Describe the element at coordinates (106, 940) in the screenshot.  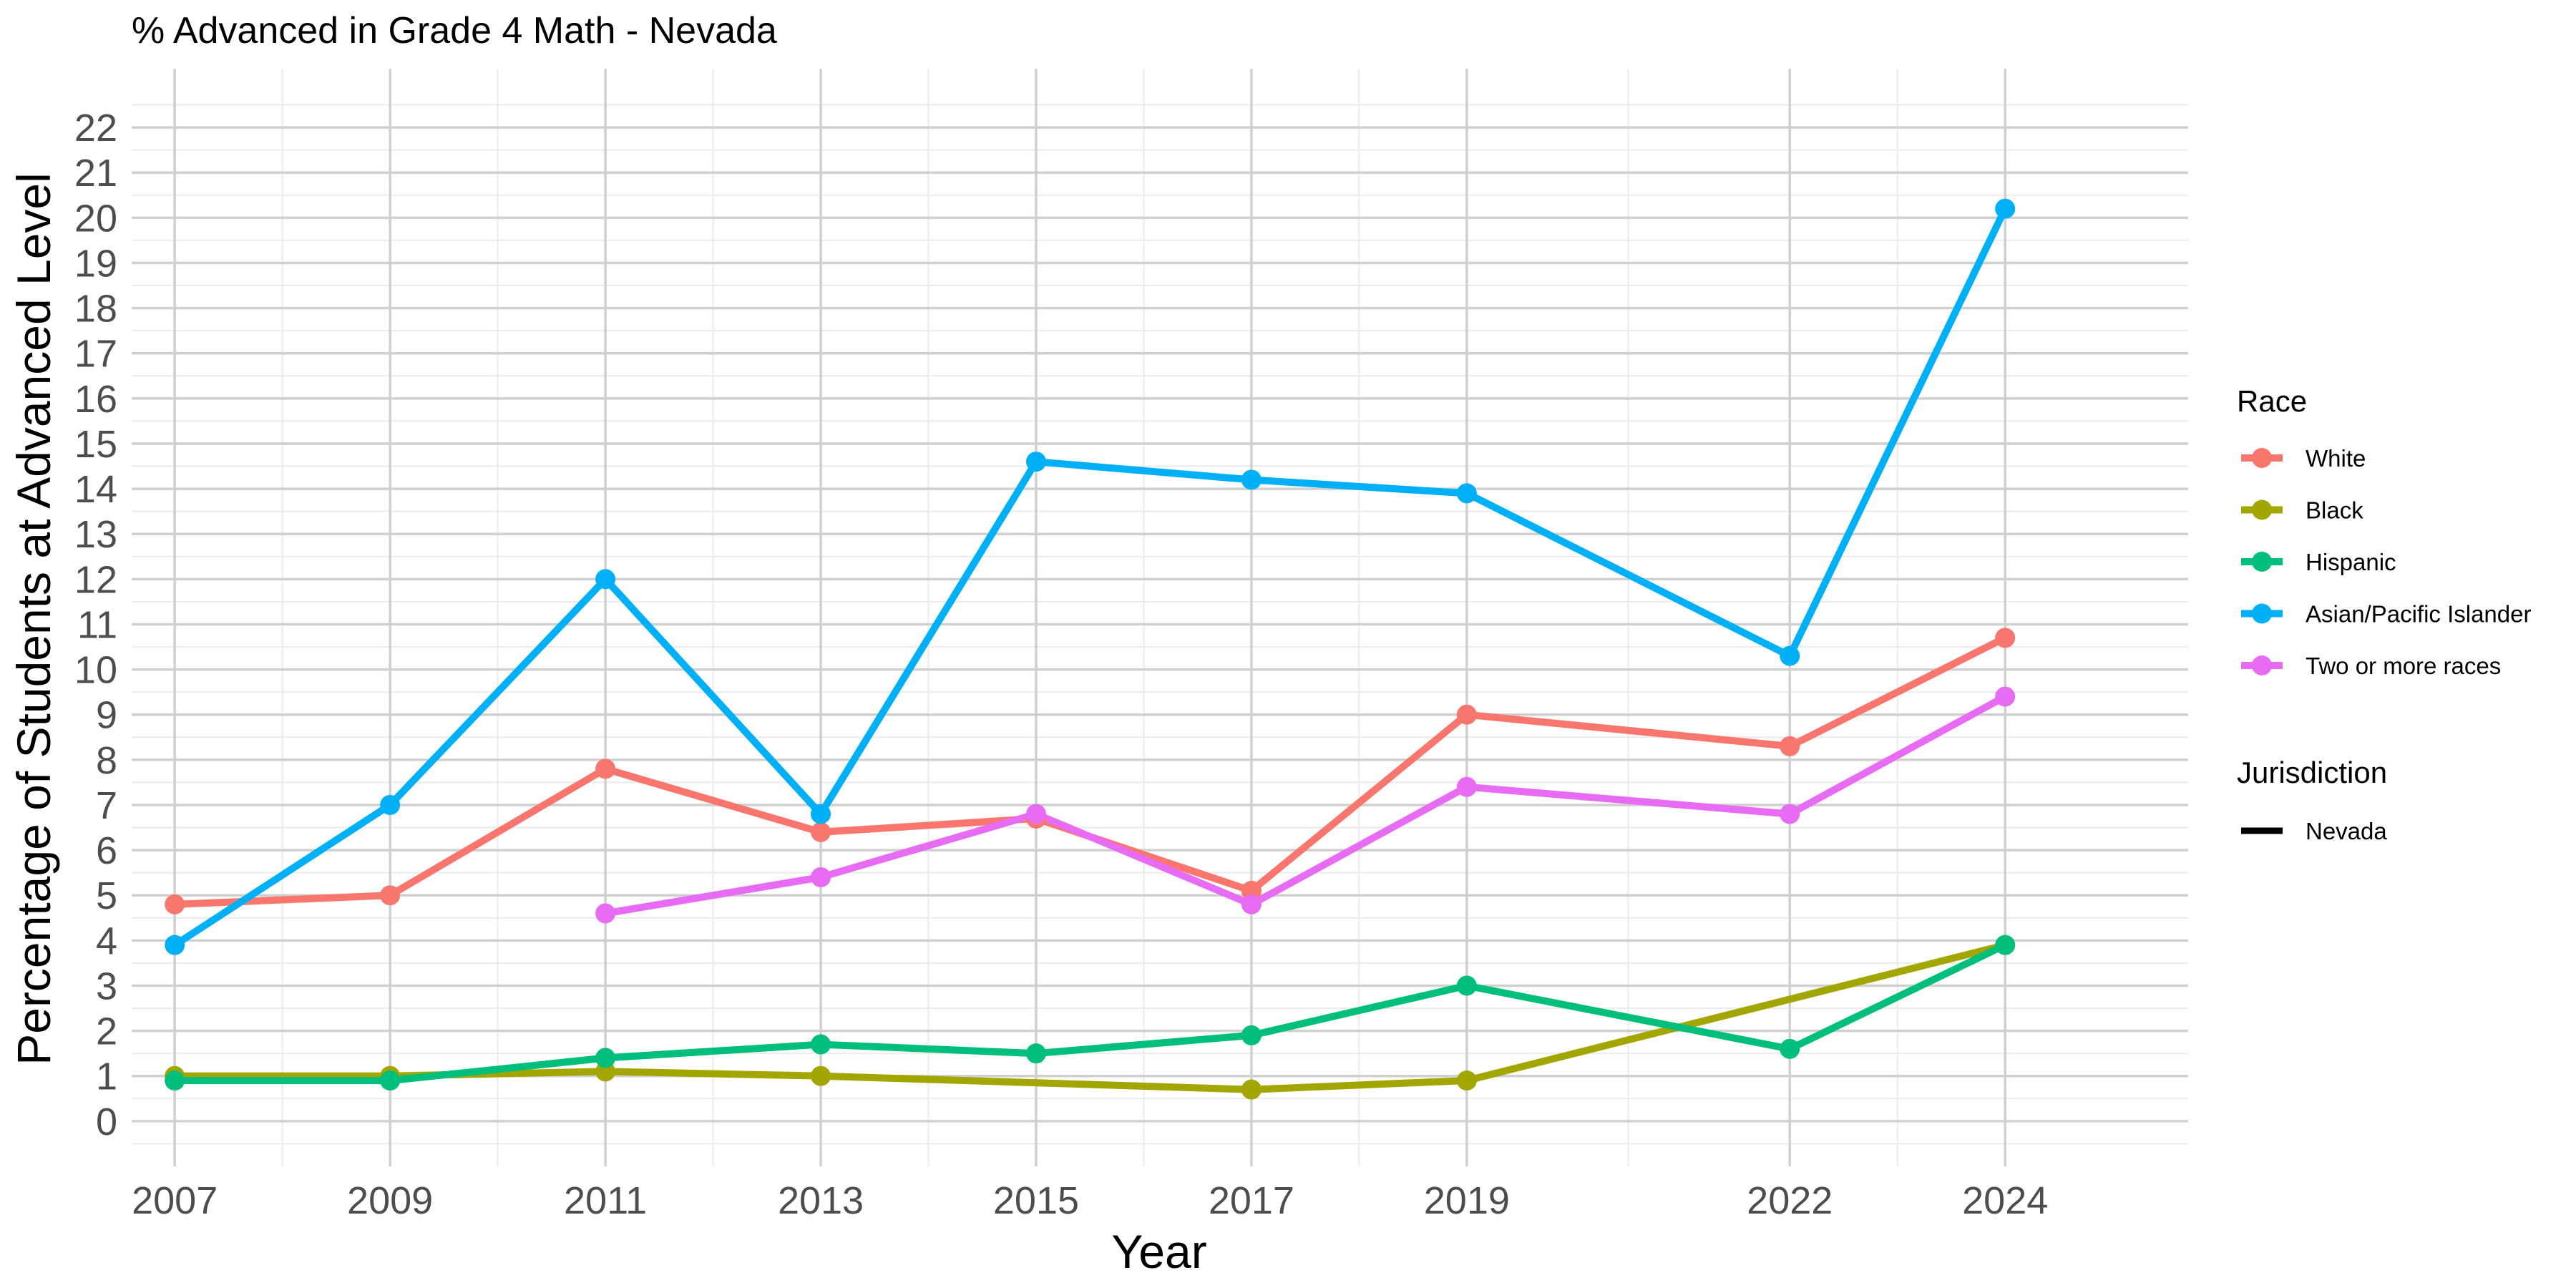
I see `y-tick-label: 4` at that location.